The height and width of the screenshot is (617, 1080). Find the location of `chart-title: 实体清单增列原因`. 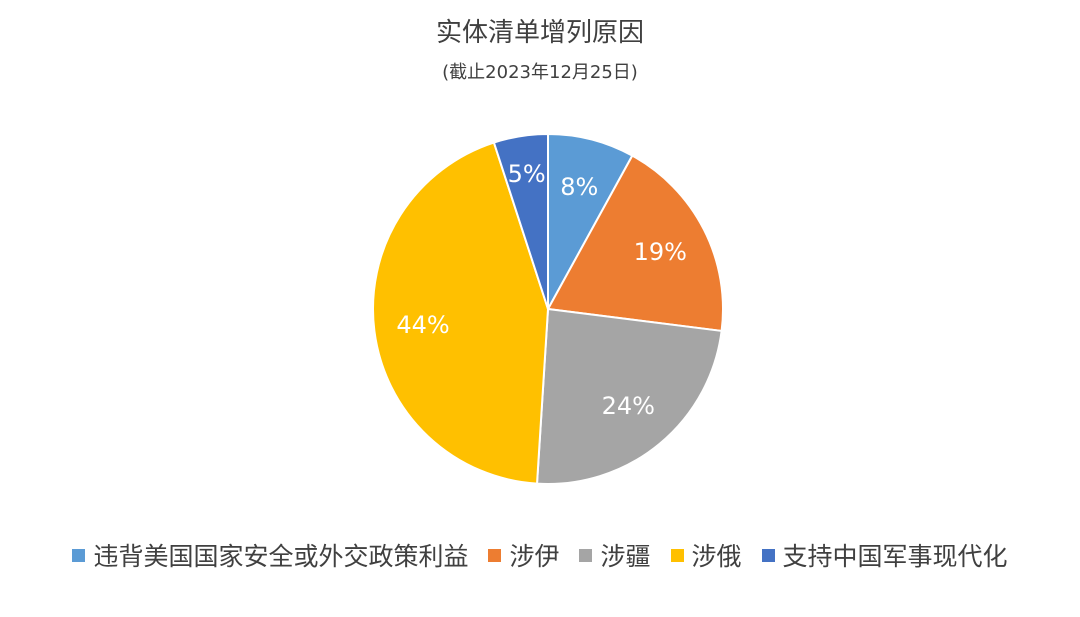

chart-title: 实体清单增列原因 is located at coordinates (539, 33).